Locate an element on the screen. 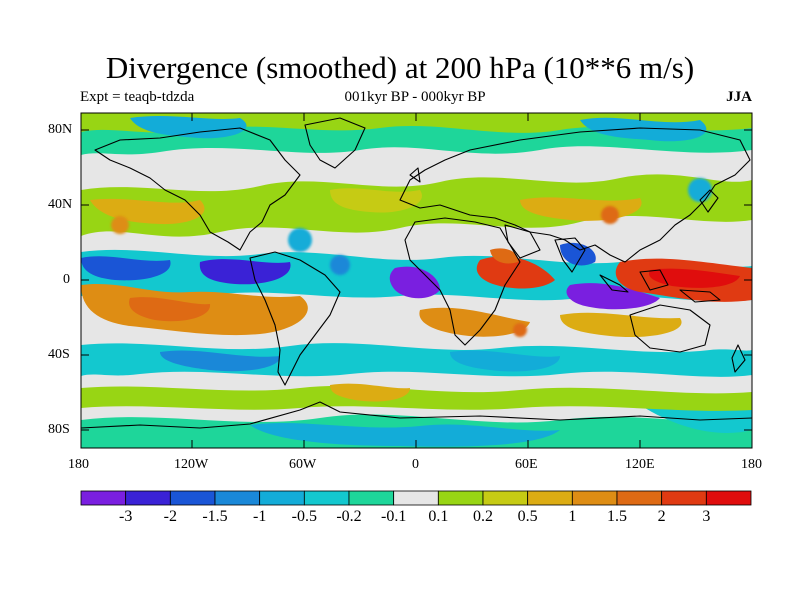 The width and height of the screenshot is (800, 600). coastline-north-america is located at coordinates (197, 189).